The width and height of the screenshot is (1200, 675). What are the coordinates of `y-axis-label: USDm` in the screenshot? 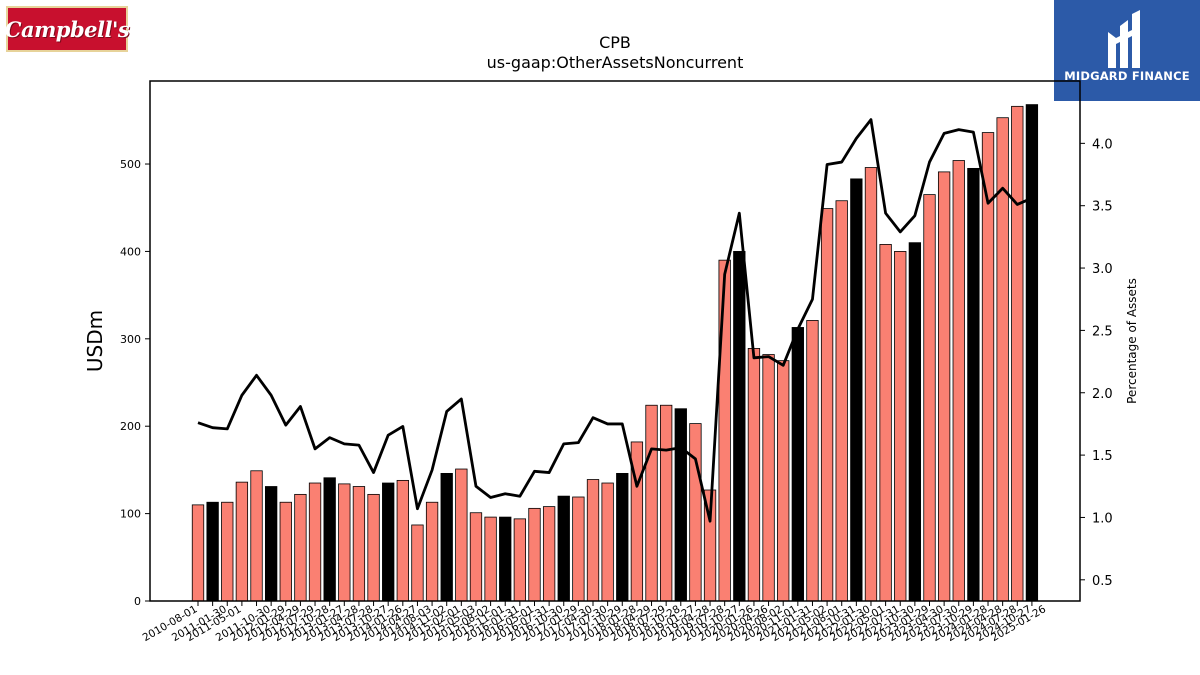 It's located at (95, 341).